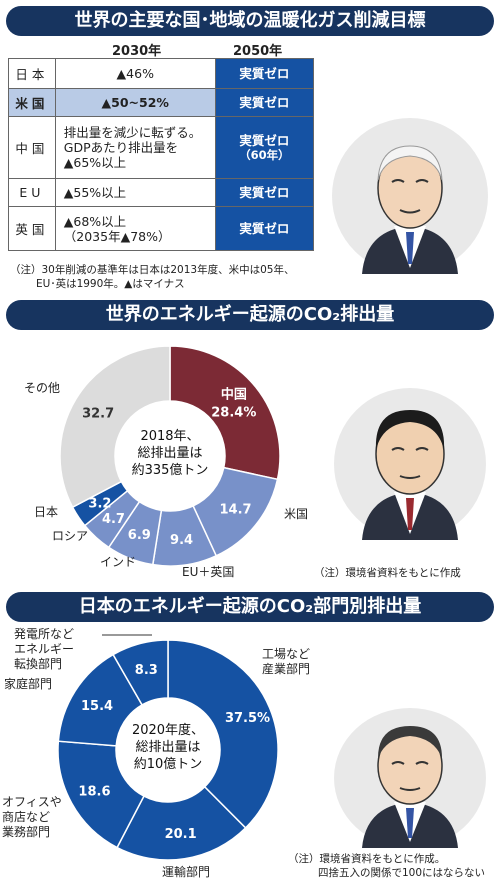  I want to click on table-row: 米国 ▲50~52% 実質ゼロ, so click(161, 102).